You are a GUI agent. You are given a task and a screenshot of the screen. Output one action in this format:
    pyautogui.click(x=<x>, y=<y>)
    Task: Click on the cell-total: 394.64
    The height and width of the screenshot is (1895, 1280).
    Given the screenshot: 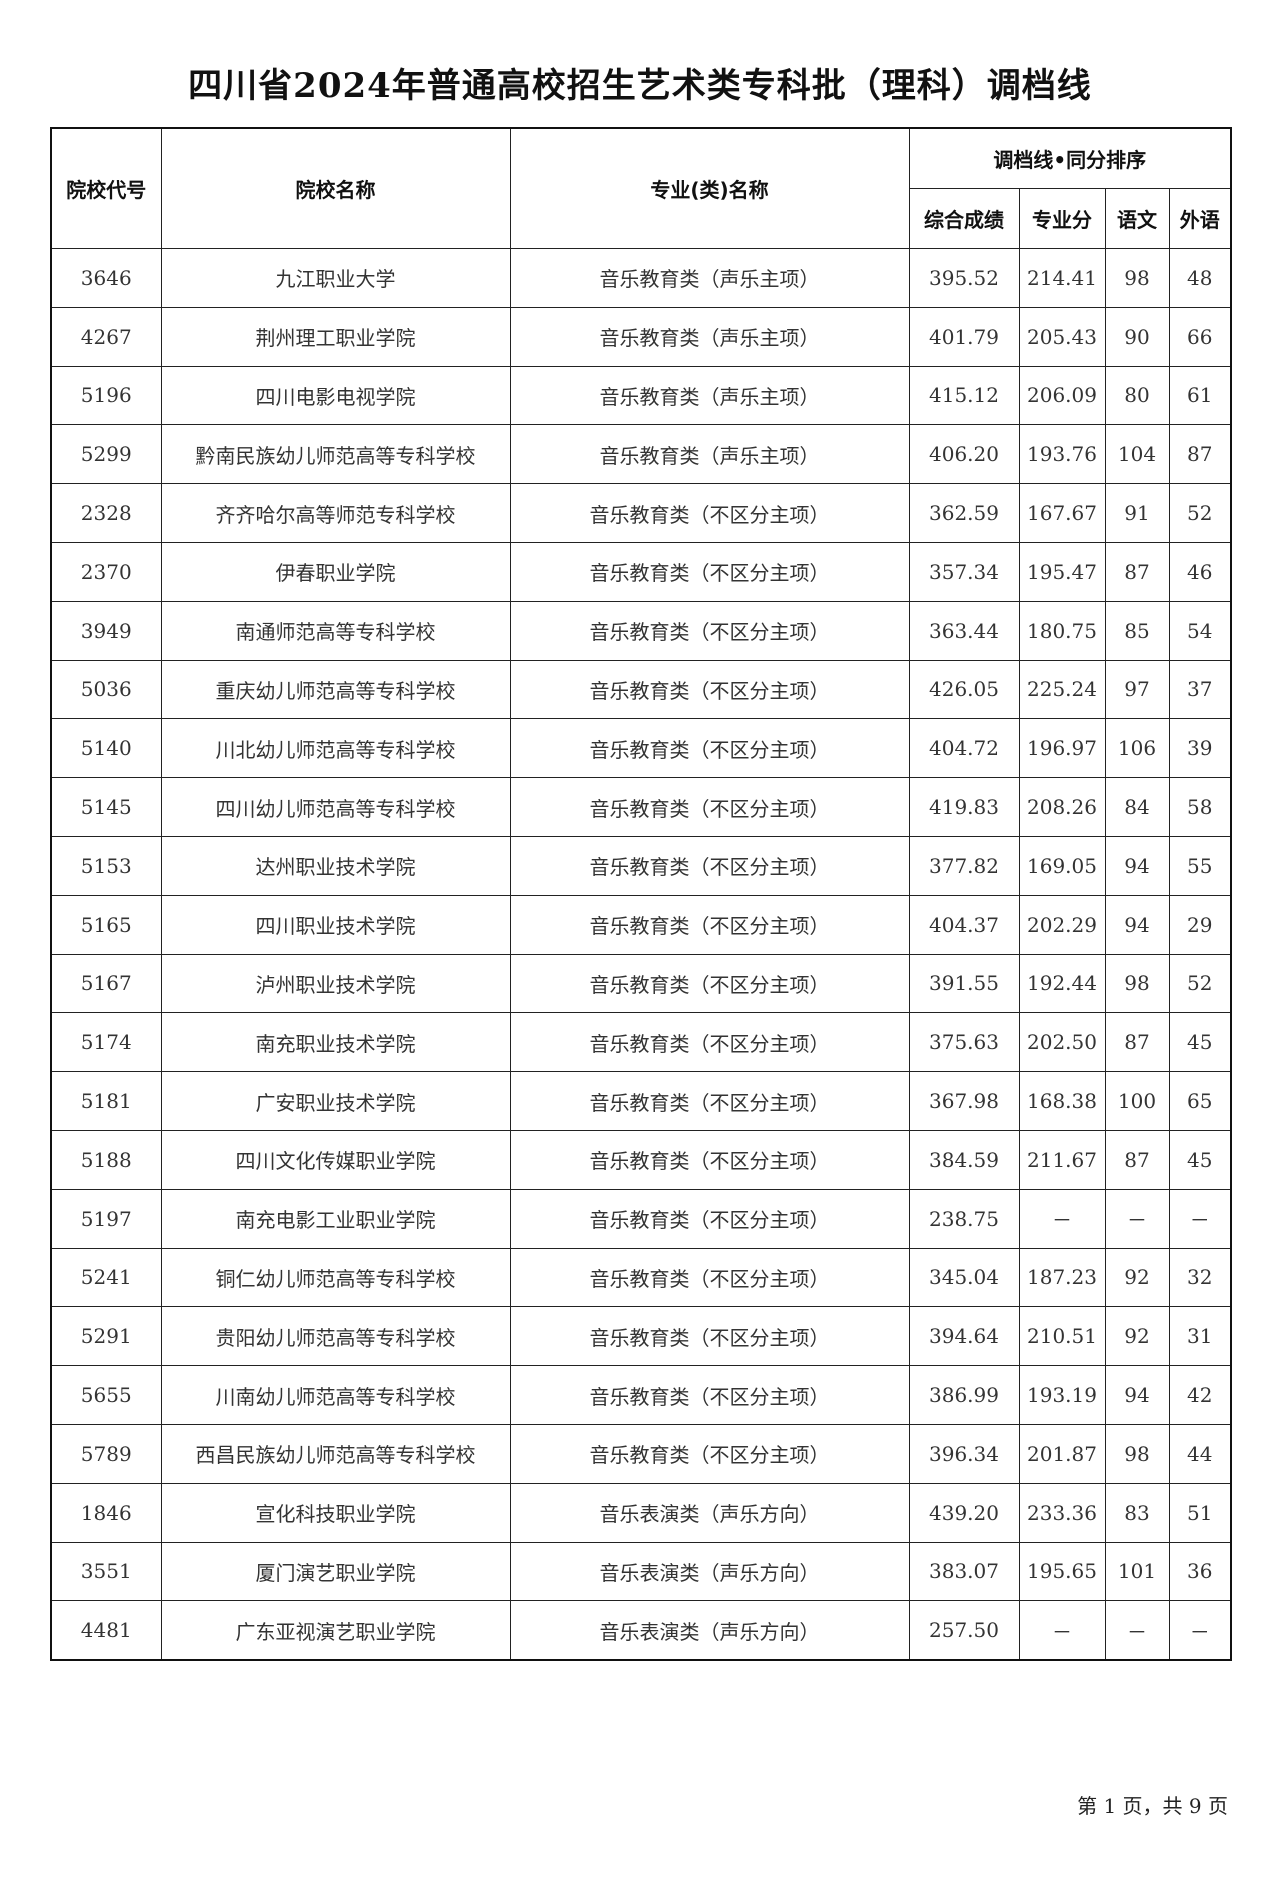 What is the action you would take?
    pyautogui.click(x=964, y=1336)
    